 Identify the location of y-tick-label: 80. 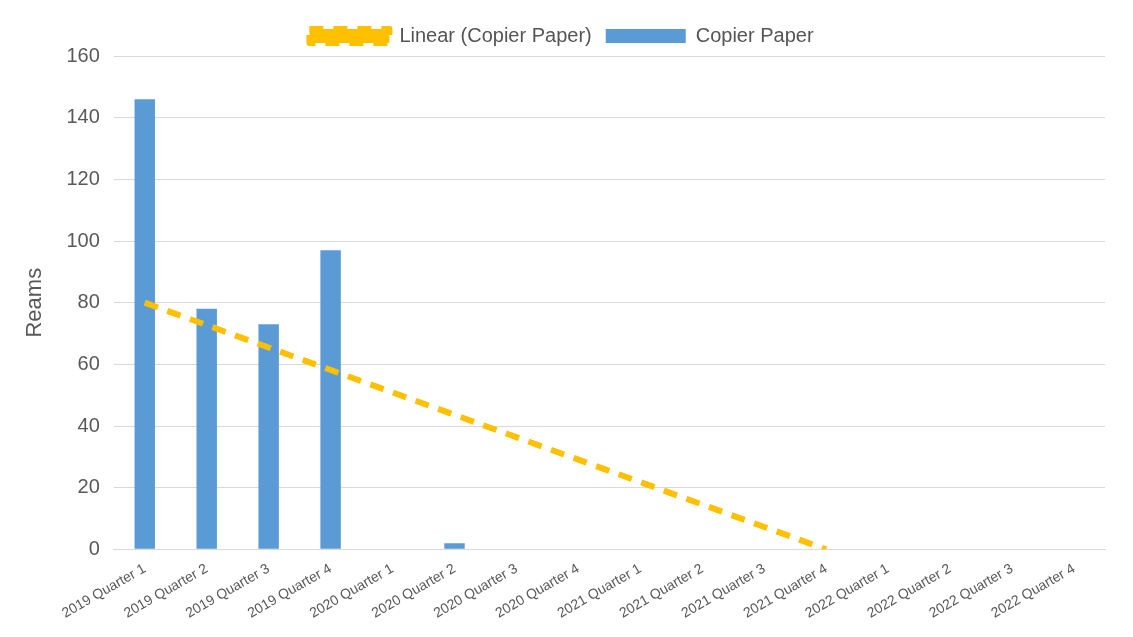
(88, 301).